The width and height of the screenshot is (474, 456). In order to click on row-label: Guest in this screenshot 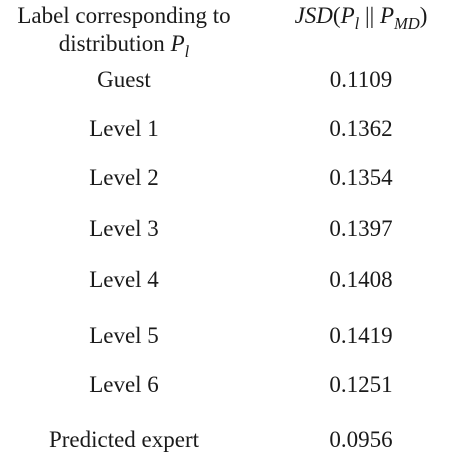, I will do `click(124, 79)`.